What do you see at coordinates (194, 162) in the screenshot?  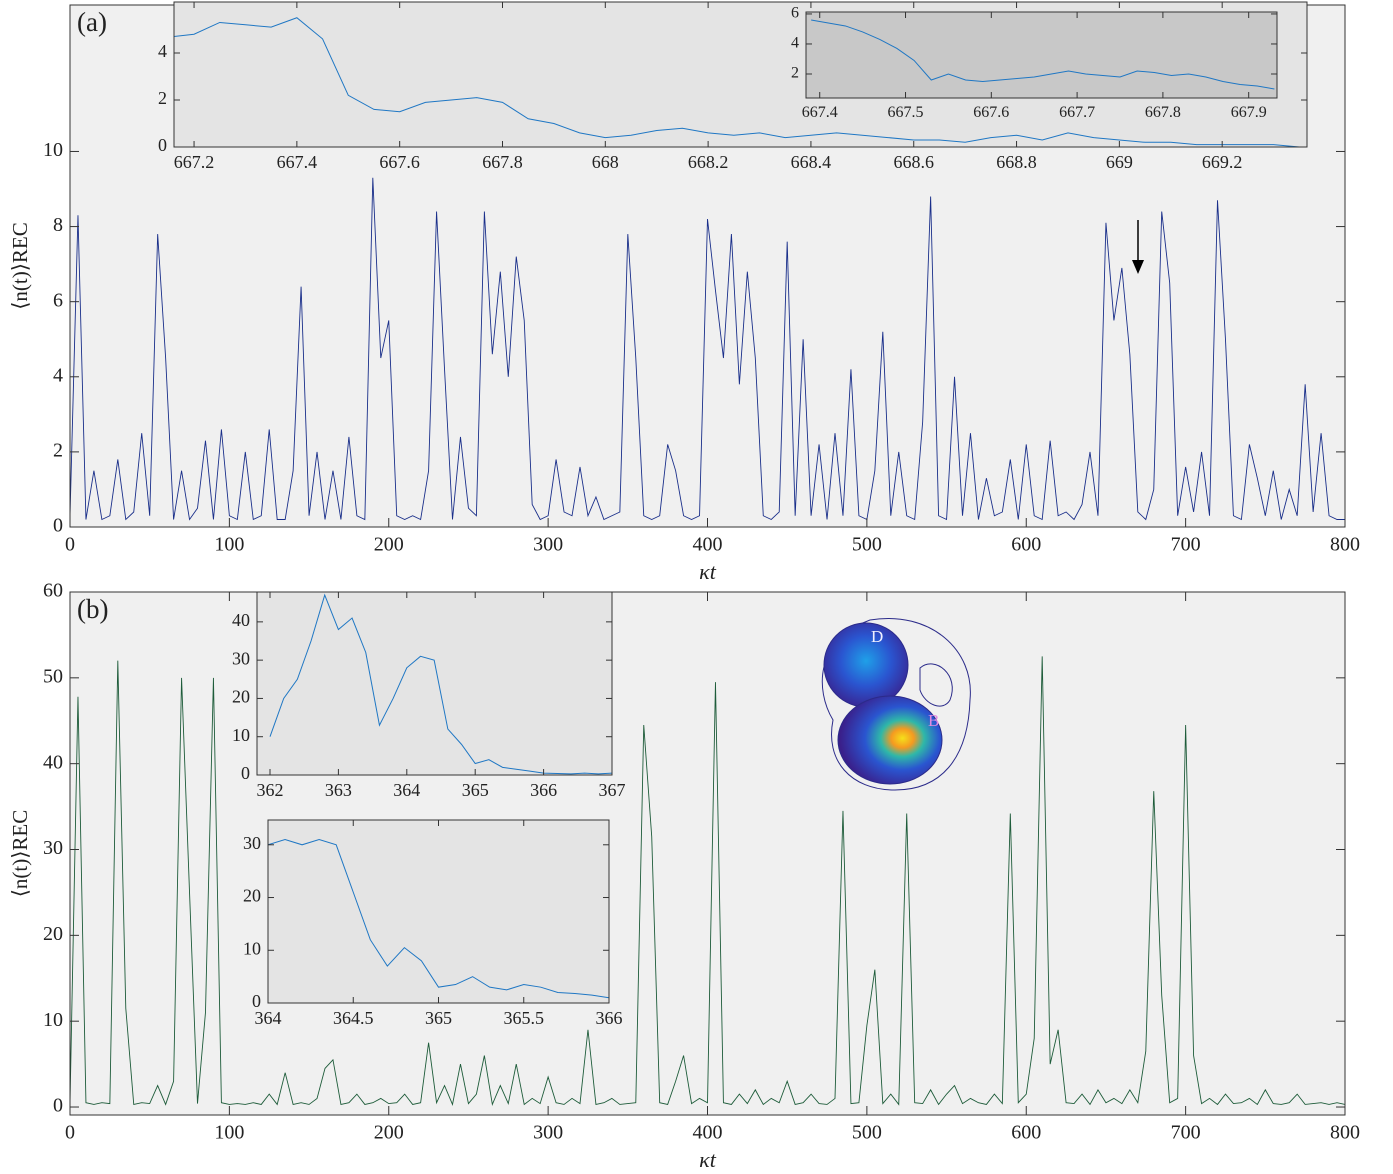 I see `x-tick-label: 667.2` at bounding box center [194, 162].